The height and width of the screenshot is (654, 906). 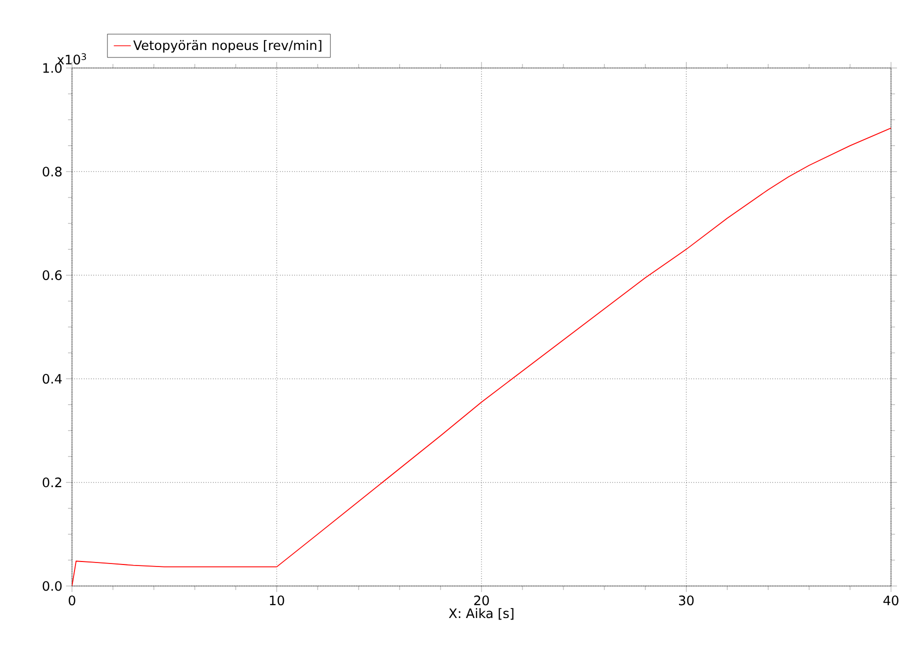 I want to click on legend-label: Vetopyörän nopeus [rev/min], so click(x=227, y=46).